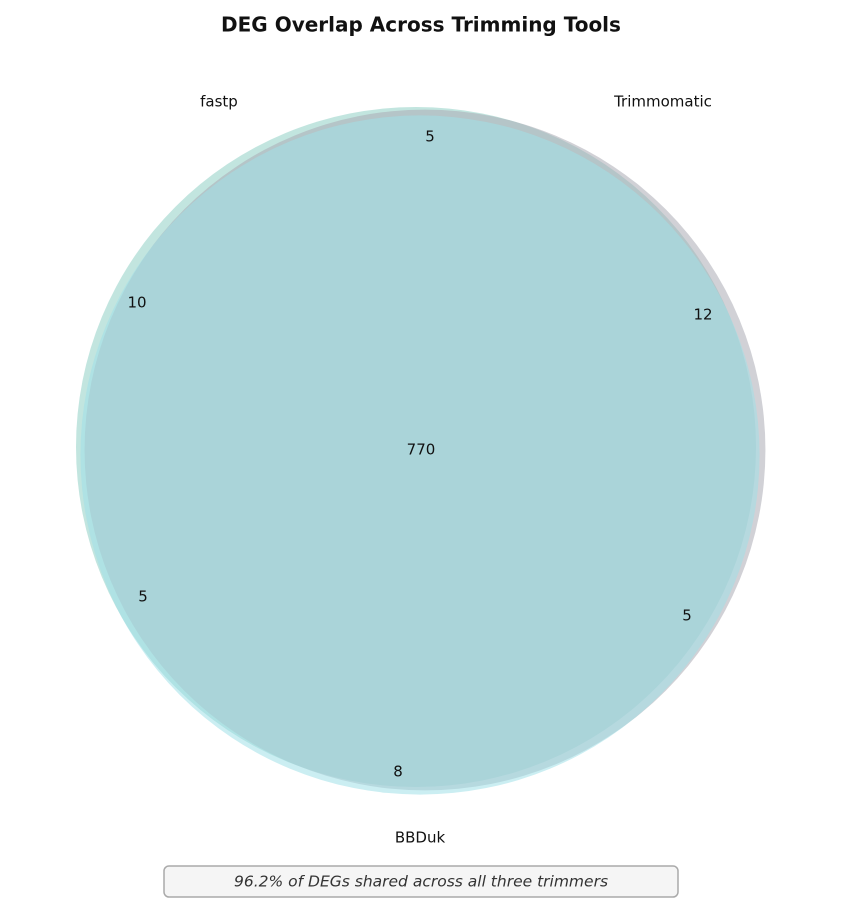 The image size is (841, 907). I want to click on set-label: fastp, so click(219, 102).